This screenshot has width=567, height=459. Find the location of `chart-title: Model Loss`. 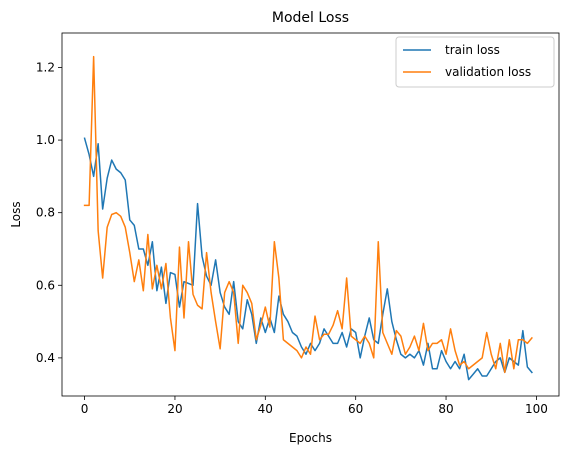

chart-title: Model Loss is located at coordinates (310, 18).